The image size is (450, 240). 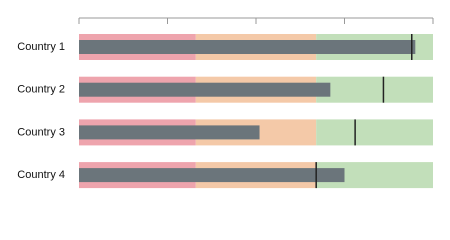 What do you see at coordinates (41, 47) in the screenshot?
I see `y-tick-label: Country 1` at bounding box center [41, 47].